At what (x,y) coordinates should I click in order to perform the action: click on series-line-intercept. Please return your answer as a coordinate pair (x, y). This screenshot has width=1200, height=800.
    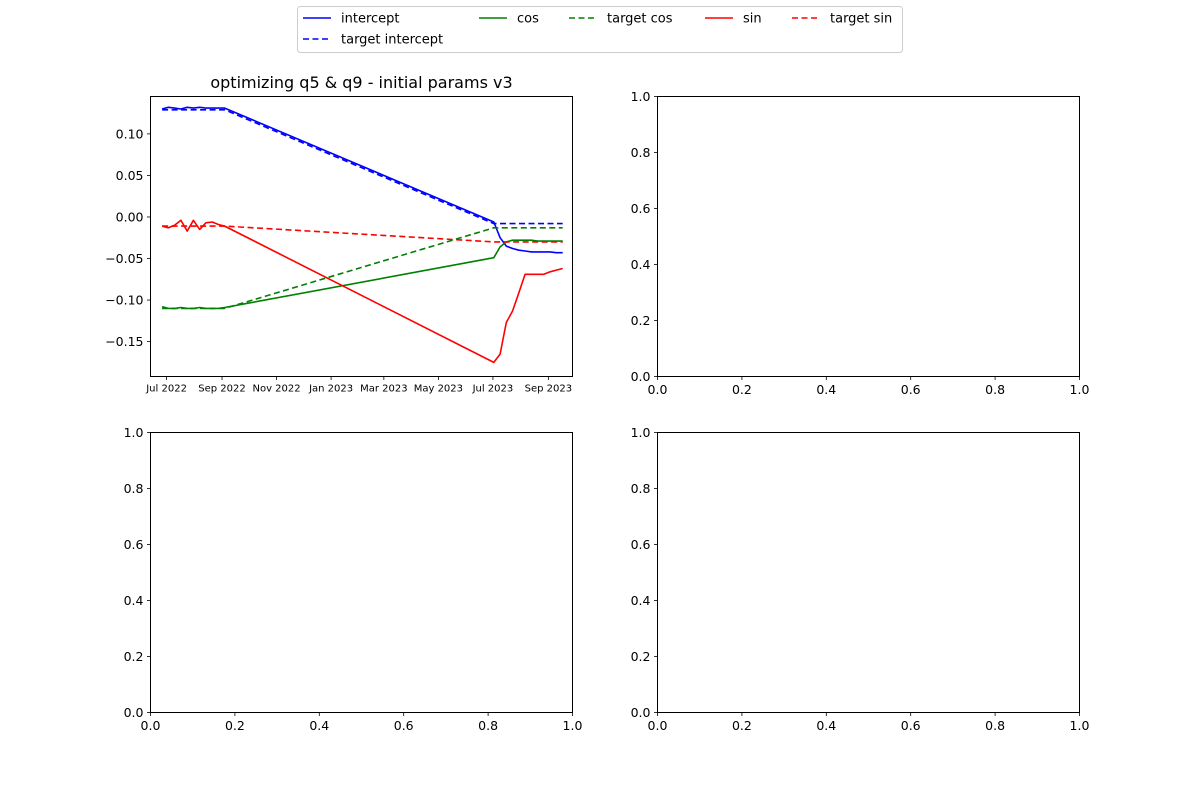
    Looking at the image, I should click on (362, 180).